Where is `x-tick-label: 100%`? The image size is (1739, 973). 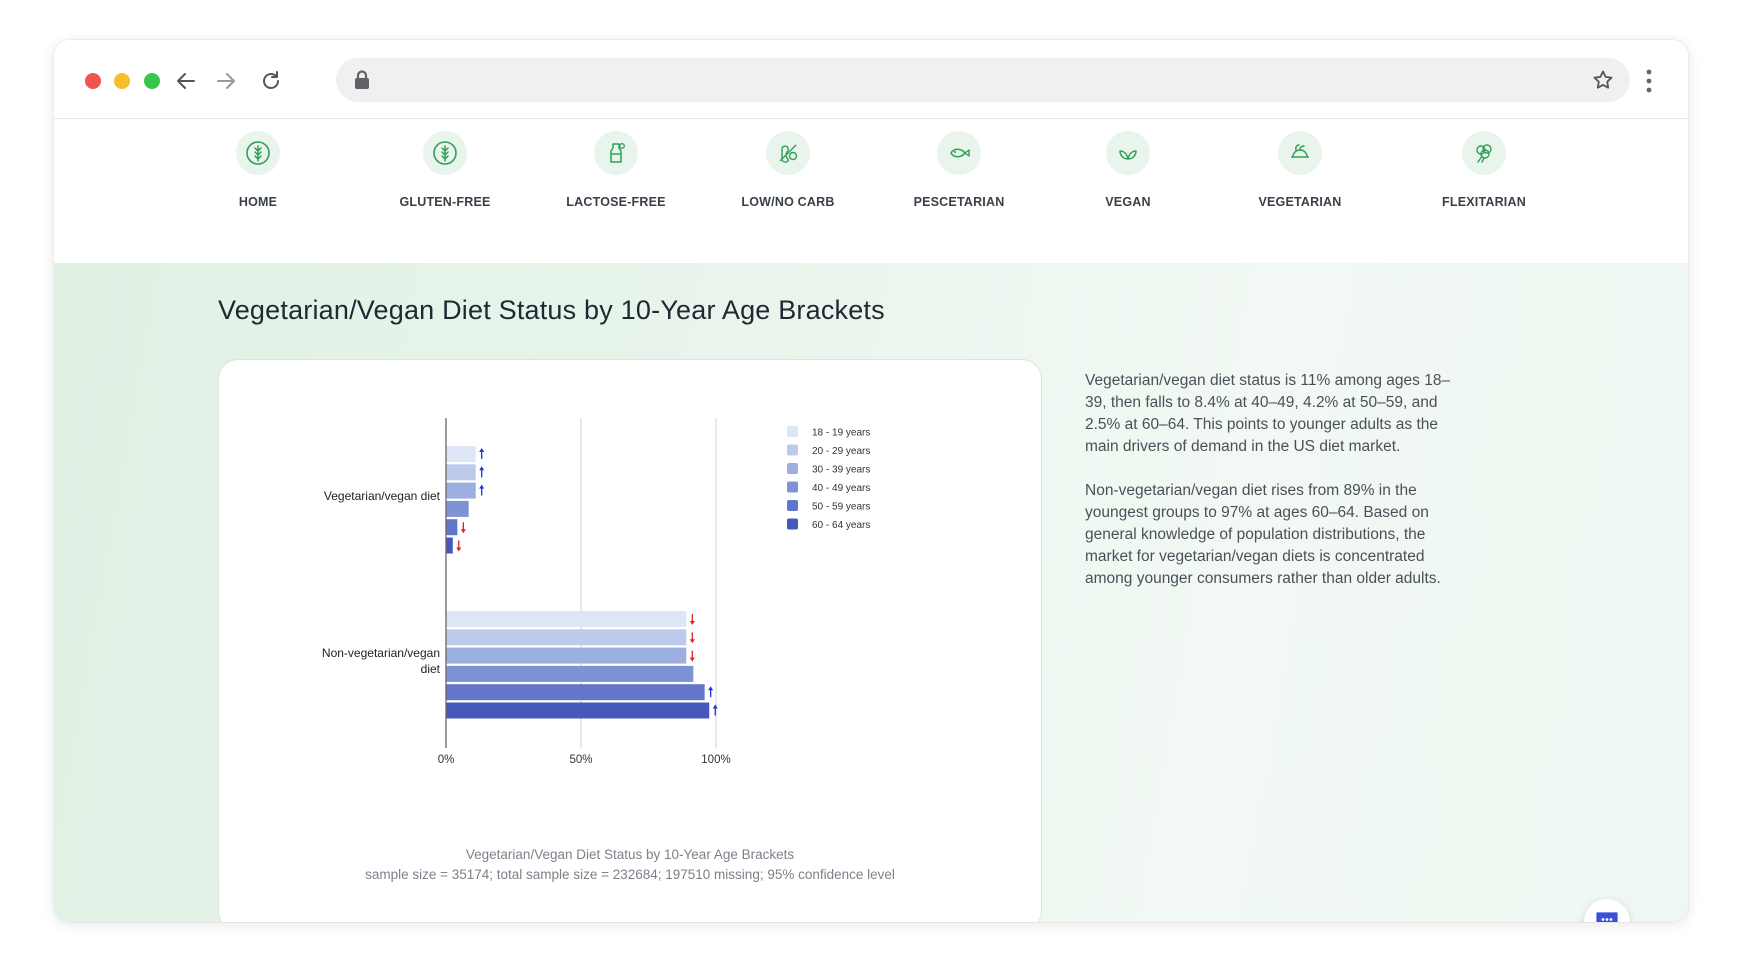 x-tick-label: 100% is located at coordinates (715, 760).